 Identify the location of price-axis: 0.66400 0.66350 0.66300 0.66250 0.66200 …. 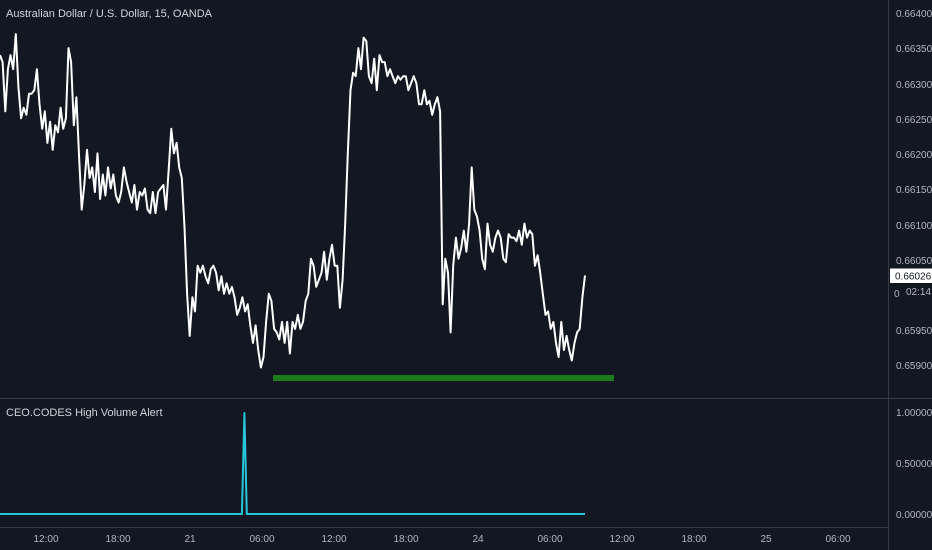
(914, 190).